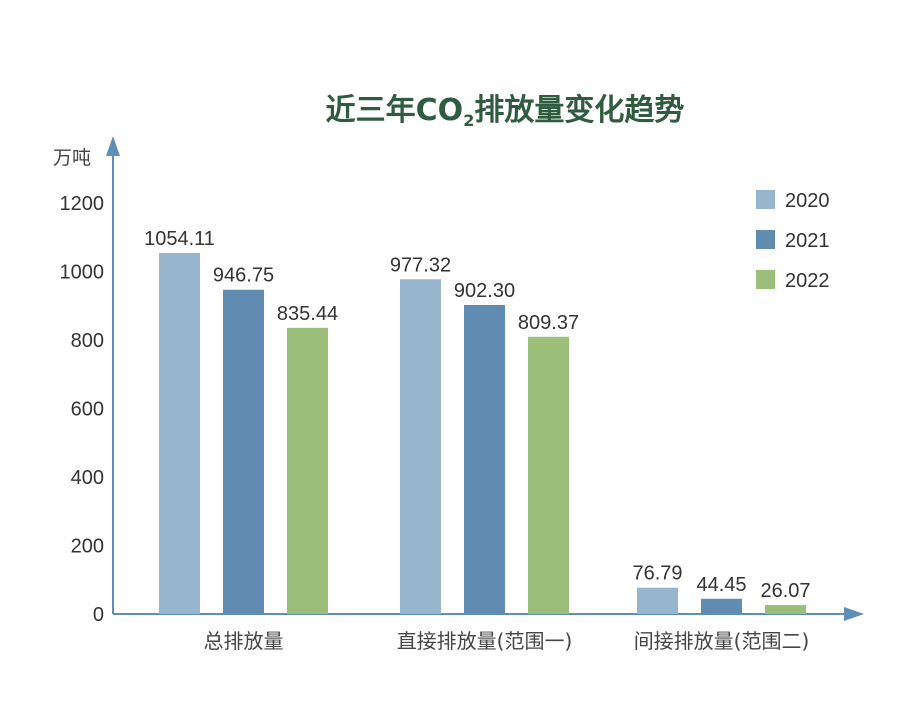  What do you see at coordinates (722, 641) in the screenshot?
I see `category-label: 间接排放量(范围二)` at bounding box center [722, 641].